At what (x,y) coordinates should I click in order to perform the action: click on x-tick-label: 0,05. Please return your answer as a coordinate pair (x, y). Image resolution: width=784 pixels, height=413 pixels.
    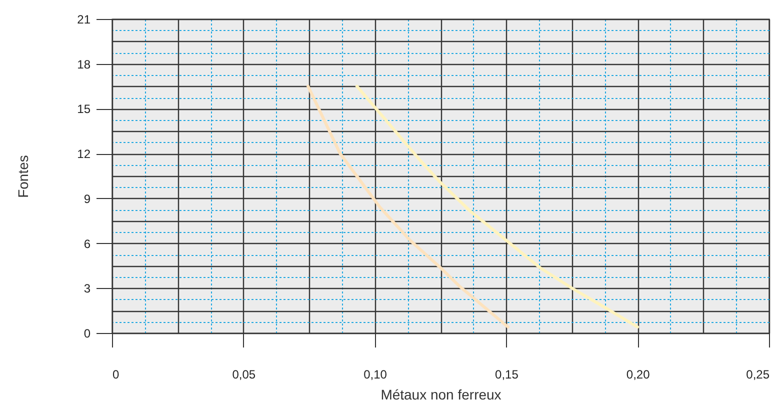
    Looking at the image, I should click on (244, 375).